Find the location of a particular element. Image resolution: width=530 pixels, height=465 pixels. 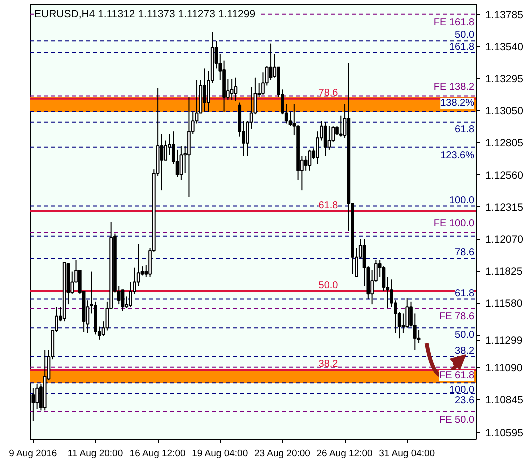

x-tick-label: 26 Aug 12:00 is located at coordinates (344, 454).